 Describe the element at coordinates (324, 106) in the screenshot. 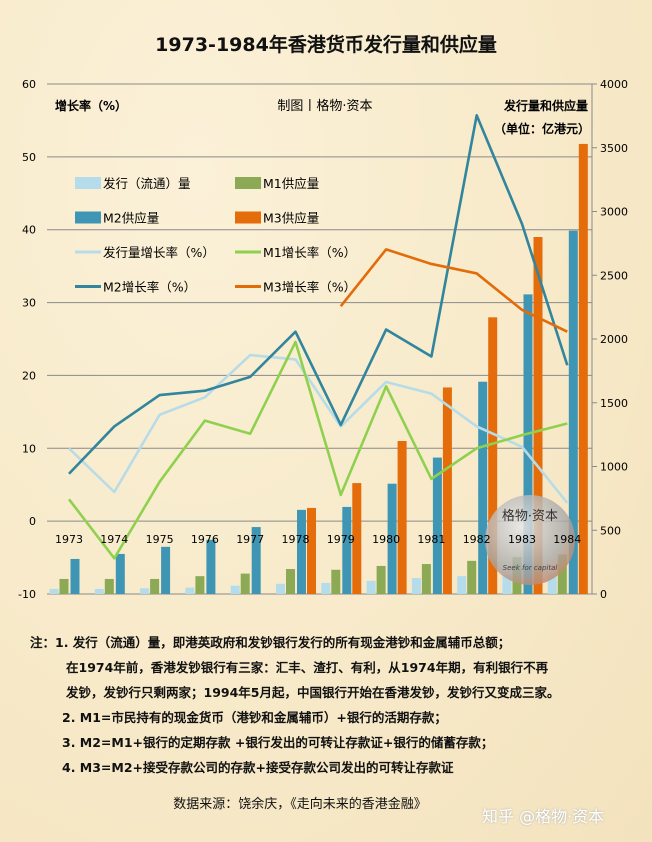

I see `chart-credit: 制图丨格物·资本` at that location.